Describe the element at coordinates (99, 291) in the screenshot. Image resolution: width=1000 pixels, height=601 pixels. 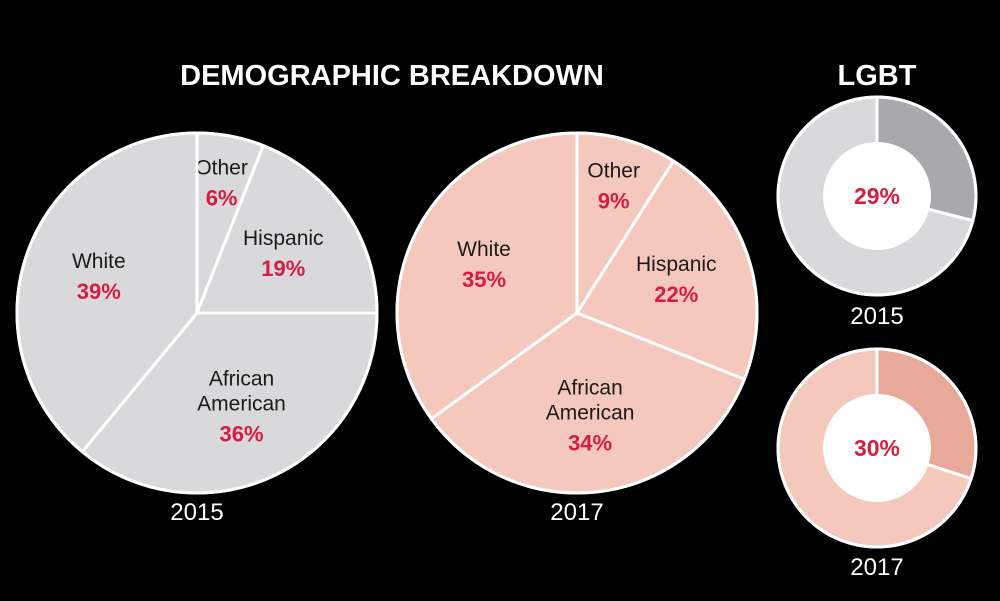
I see `slice-value-white: 39%` at that location.